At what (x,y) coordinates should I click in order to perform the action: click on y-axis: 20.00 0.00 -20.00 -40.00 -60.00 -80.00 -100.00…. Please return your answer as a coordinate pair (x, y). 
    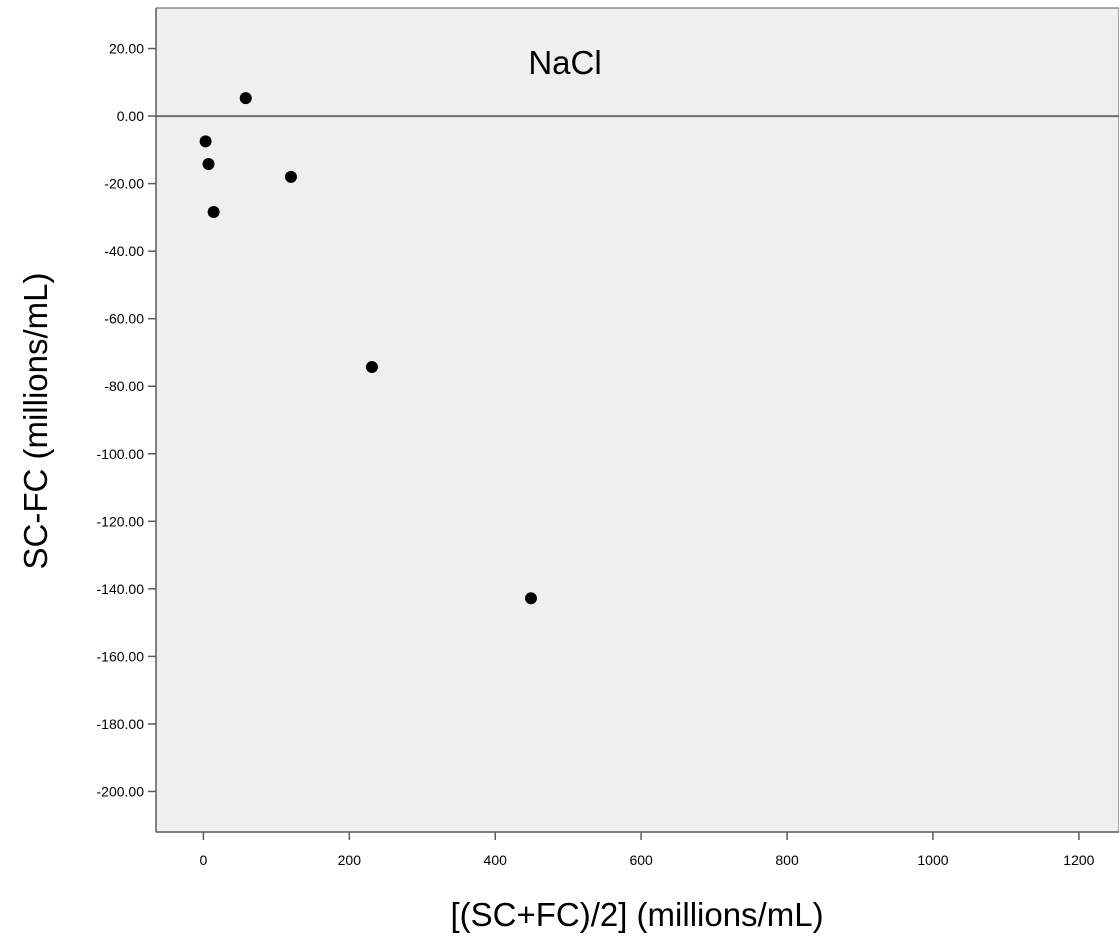
    Looking at the image, I should click on (127, 420).